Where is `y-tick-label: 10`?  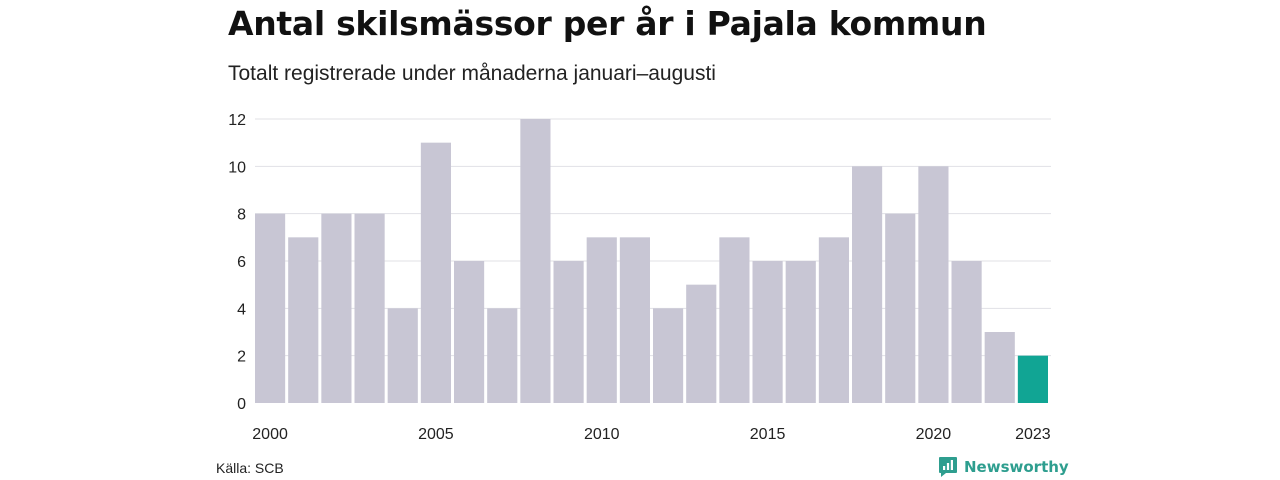 y-tick-label: 10 is located at coordinates (237, 167).